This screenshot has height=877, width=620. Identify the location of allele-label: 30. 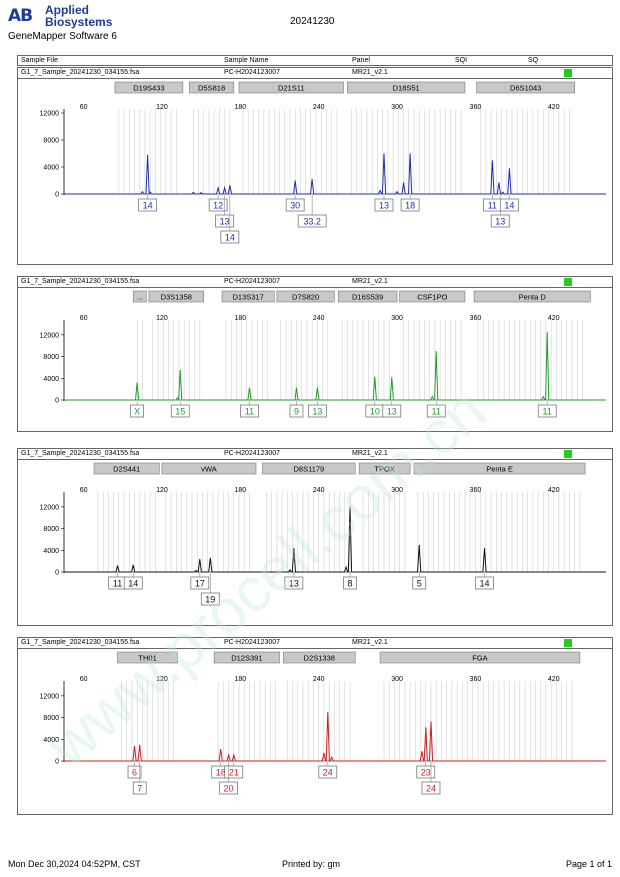
(295, 206).